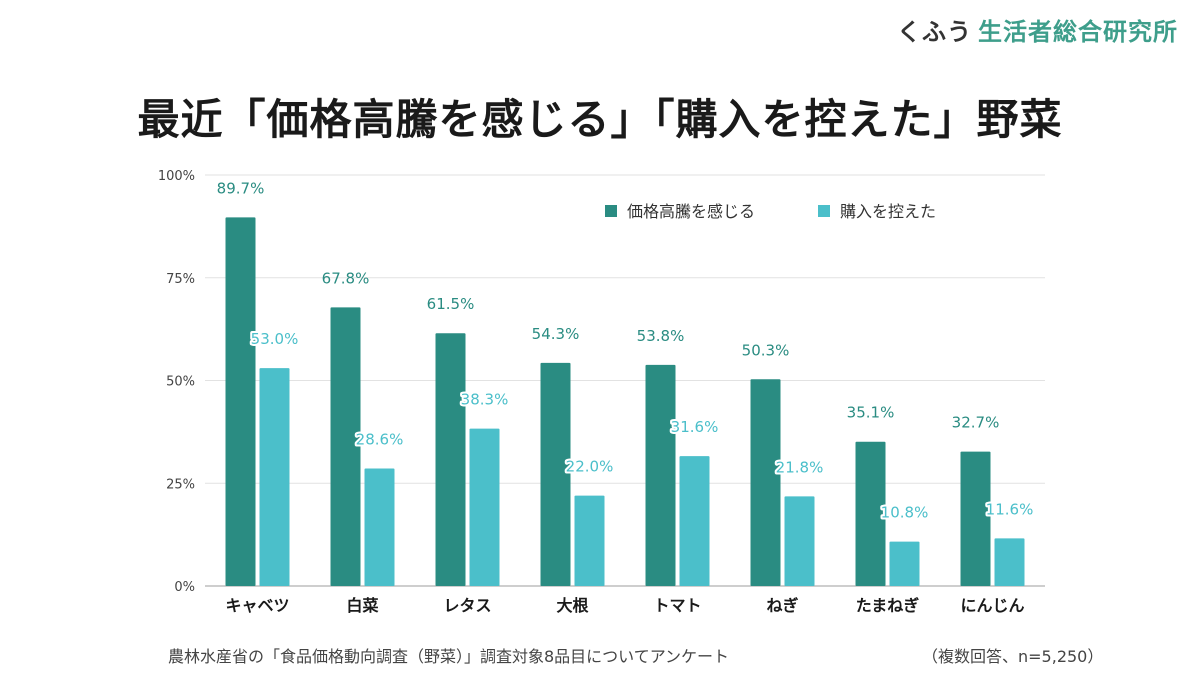 The height and width of the screenshot is (675, 1200). I want to click on x-tick-label: トマト, so click(677, 605).